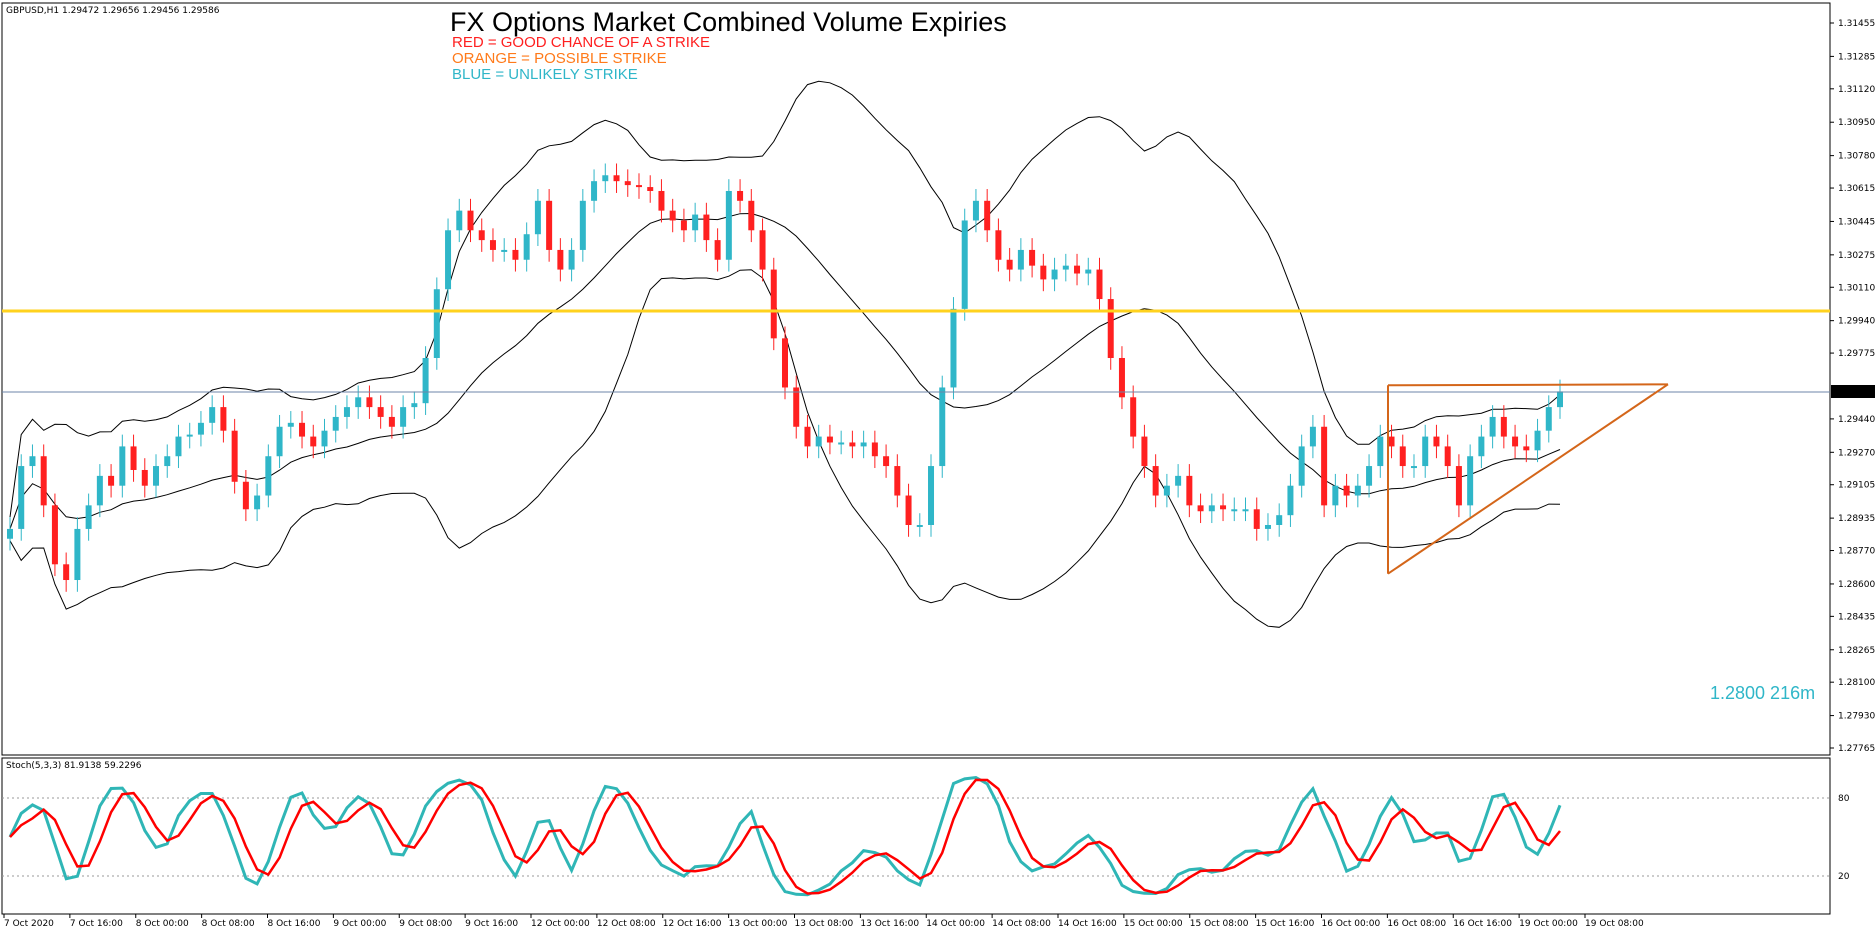 Image resolution: width=1875 pixels, height=933 pixels. What do you see at coordinates (1856, 288) in the screenshot?
I see `price-tick-label: 1.30110` at bounding box center [1856, 288].